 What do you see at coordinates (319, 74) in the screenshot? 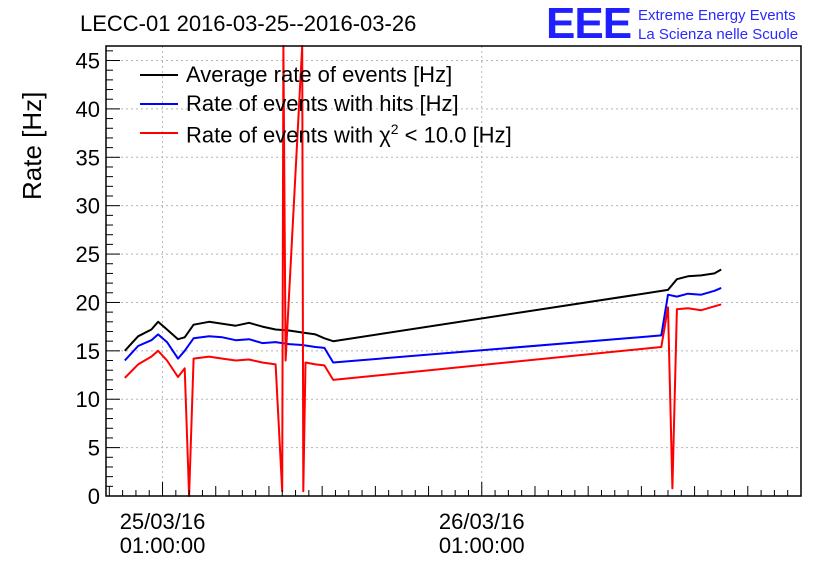
I see `legend-label-average: Average rate of events [Hz]` at bounding box center [319, 74].